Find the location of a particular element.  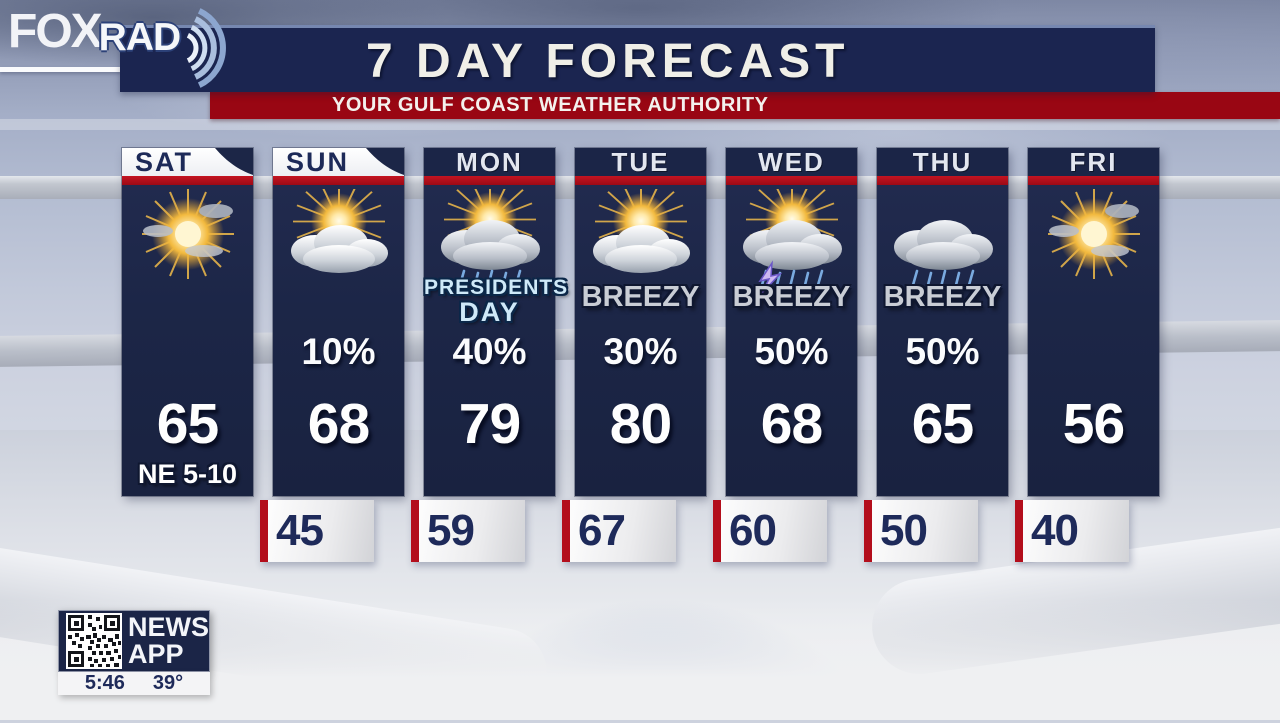

column-body: 10% 68 is located at coordinates (338, 340).